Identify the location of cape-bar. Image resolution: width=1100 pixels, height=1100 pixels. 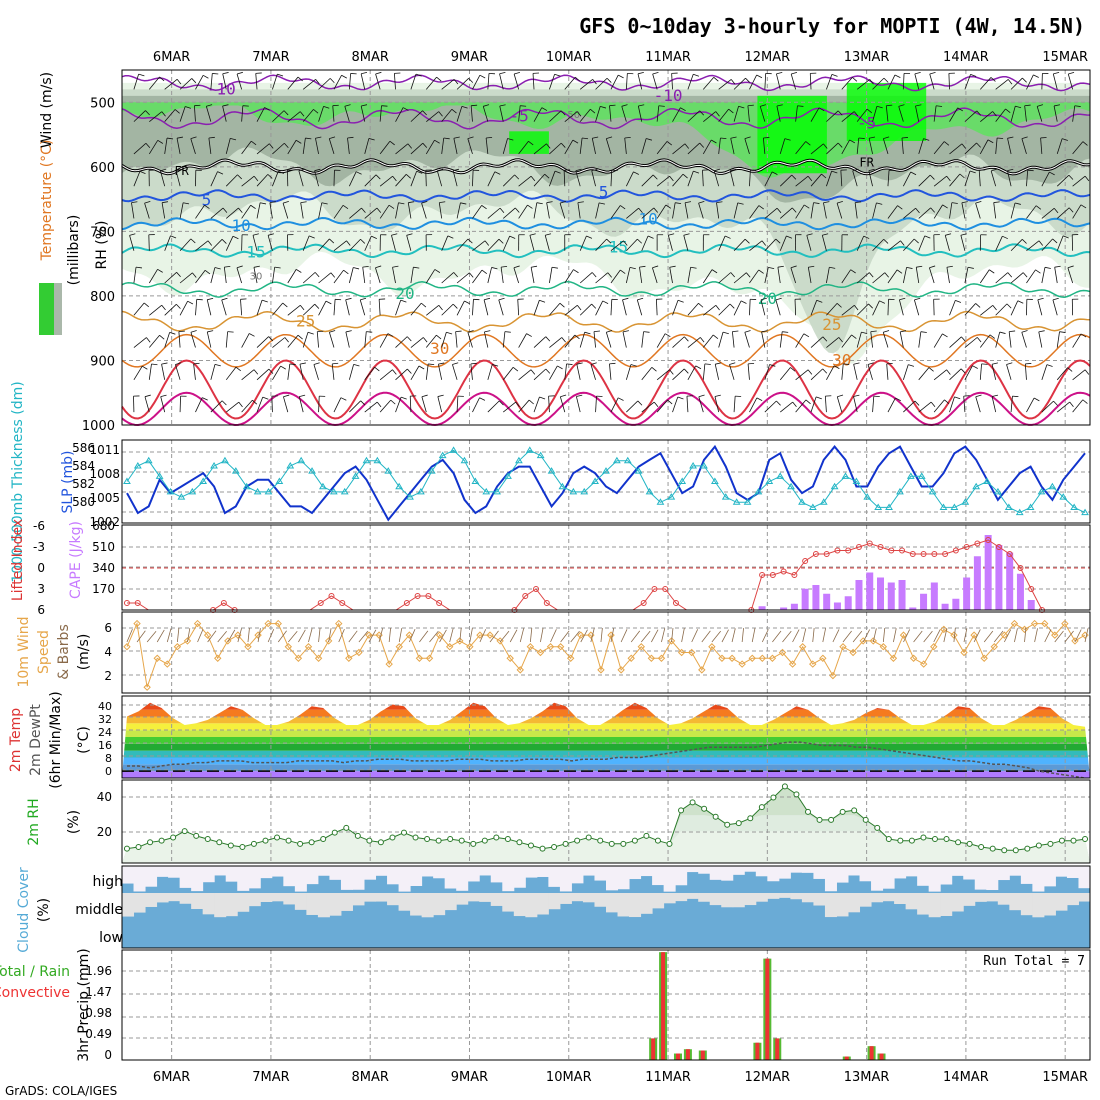
(924, 601).